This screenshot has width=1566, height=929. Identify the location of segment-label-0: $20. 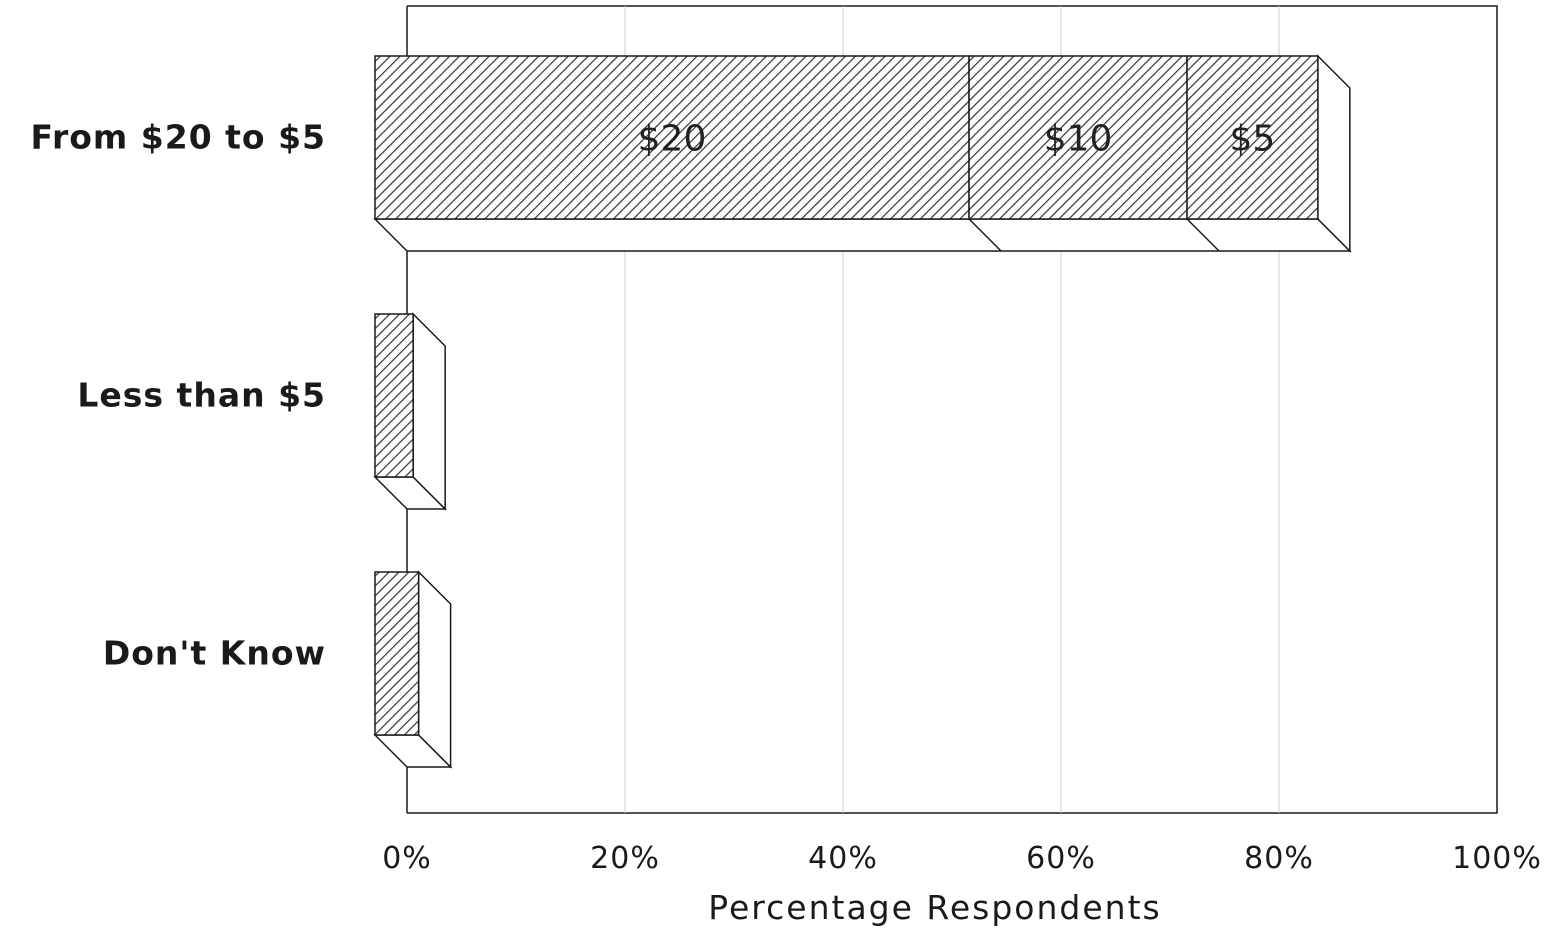
(672, 139).